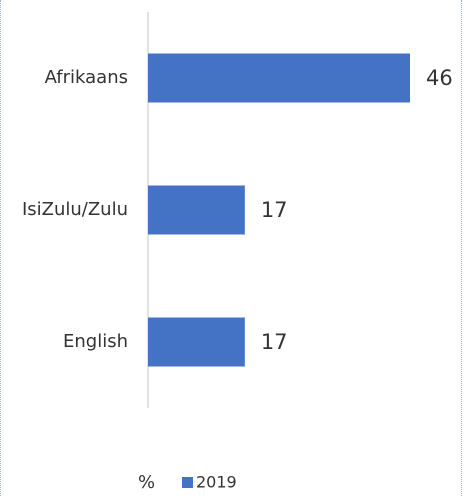 This screenshot has width=468, height=498. What do you see at coordinates (146, 482) in the screenshot?
I see `axis-label: %` at bounding box center [146, 482].